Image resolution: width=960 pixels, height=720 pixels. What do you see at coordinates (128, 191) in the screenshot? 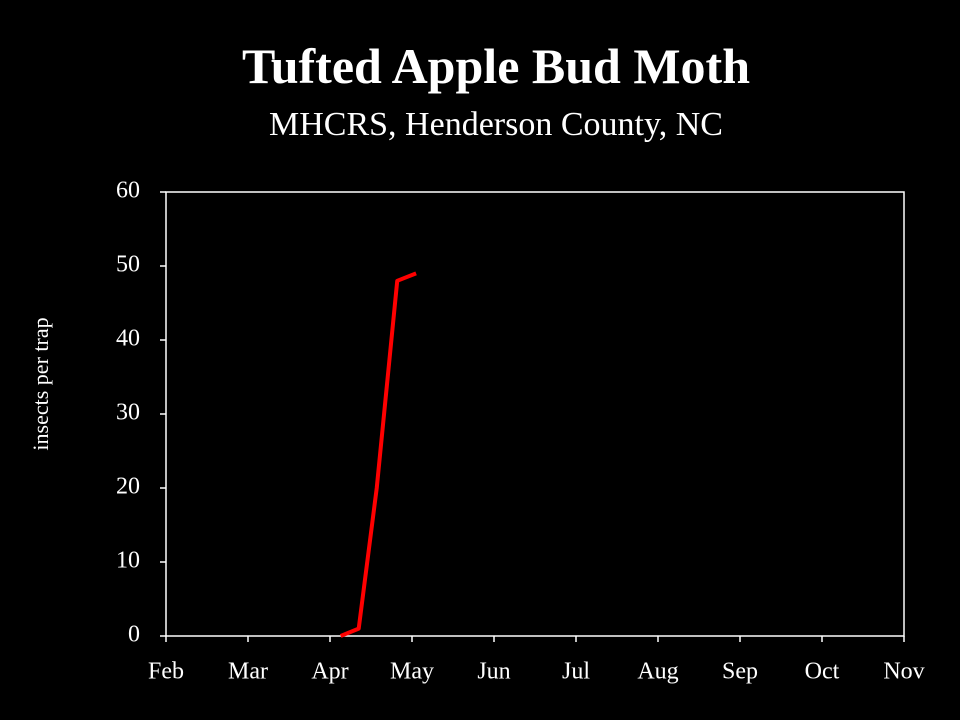
I see `y-tick-label: 60` at bounding box center [128, 191].